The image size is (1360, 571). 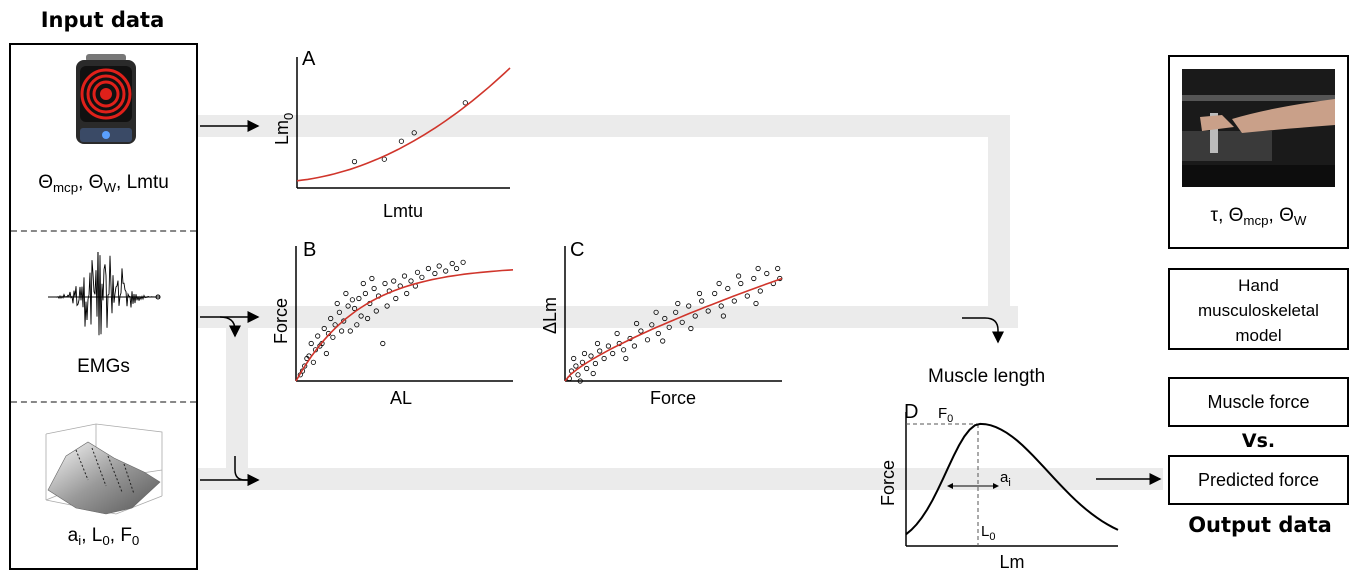 What do you see at coordinates (988, 533) in the screenshot?
I see `chart-d-opt-label: L0` at bounding box center [988, 533].